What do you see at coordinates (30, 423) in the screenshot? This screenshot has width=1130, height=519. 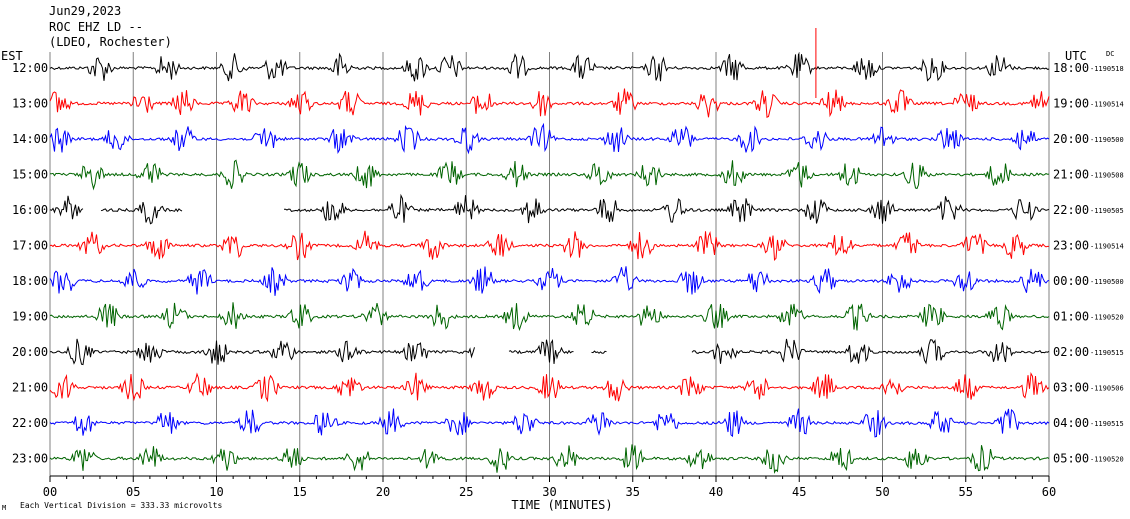 I see `est-label: 22:00` at bounding box center [30, 423].